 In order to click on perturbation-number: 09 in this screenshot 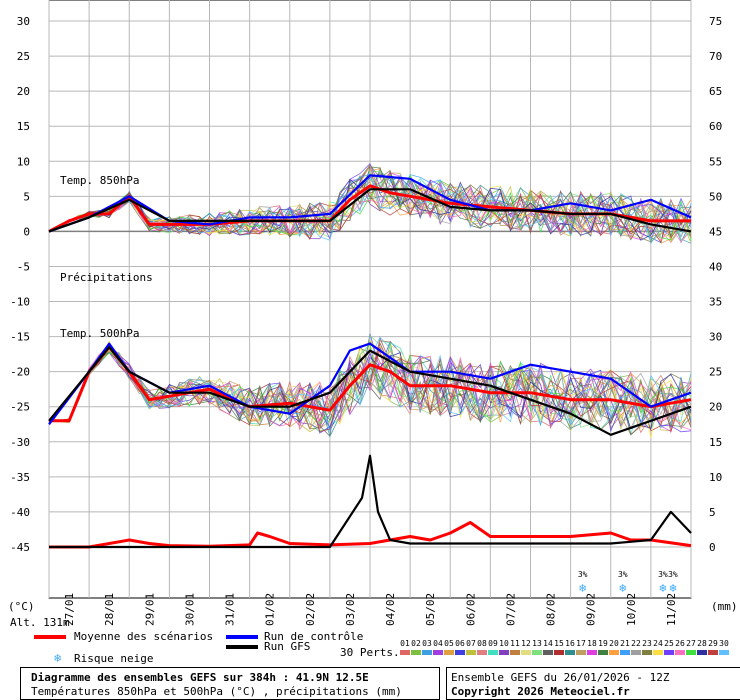, I will do `click(493, 643)`.